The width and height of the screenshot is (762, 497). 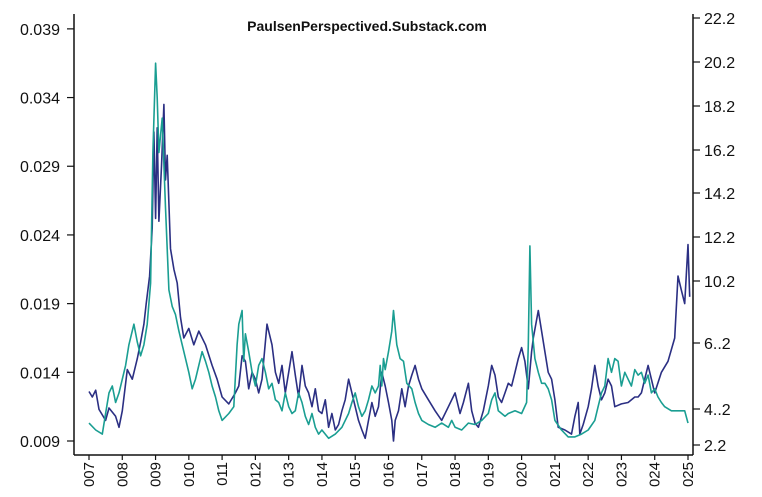 What do you see at coordinates (189, 474) in the screenshot?
I see `x-tick-label: 010` at bounding box center [189, 474].